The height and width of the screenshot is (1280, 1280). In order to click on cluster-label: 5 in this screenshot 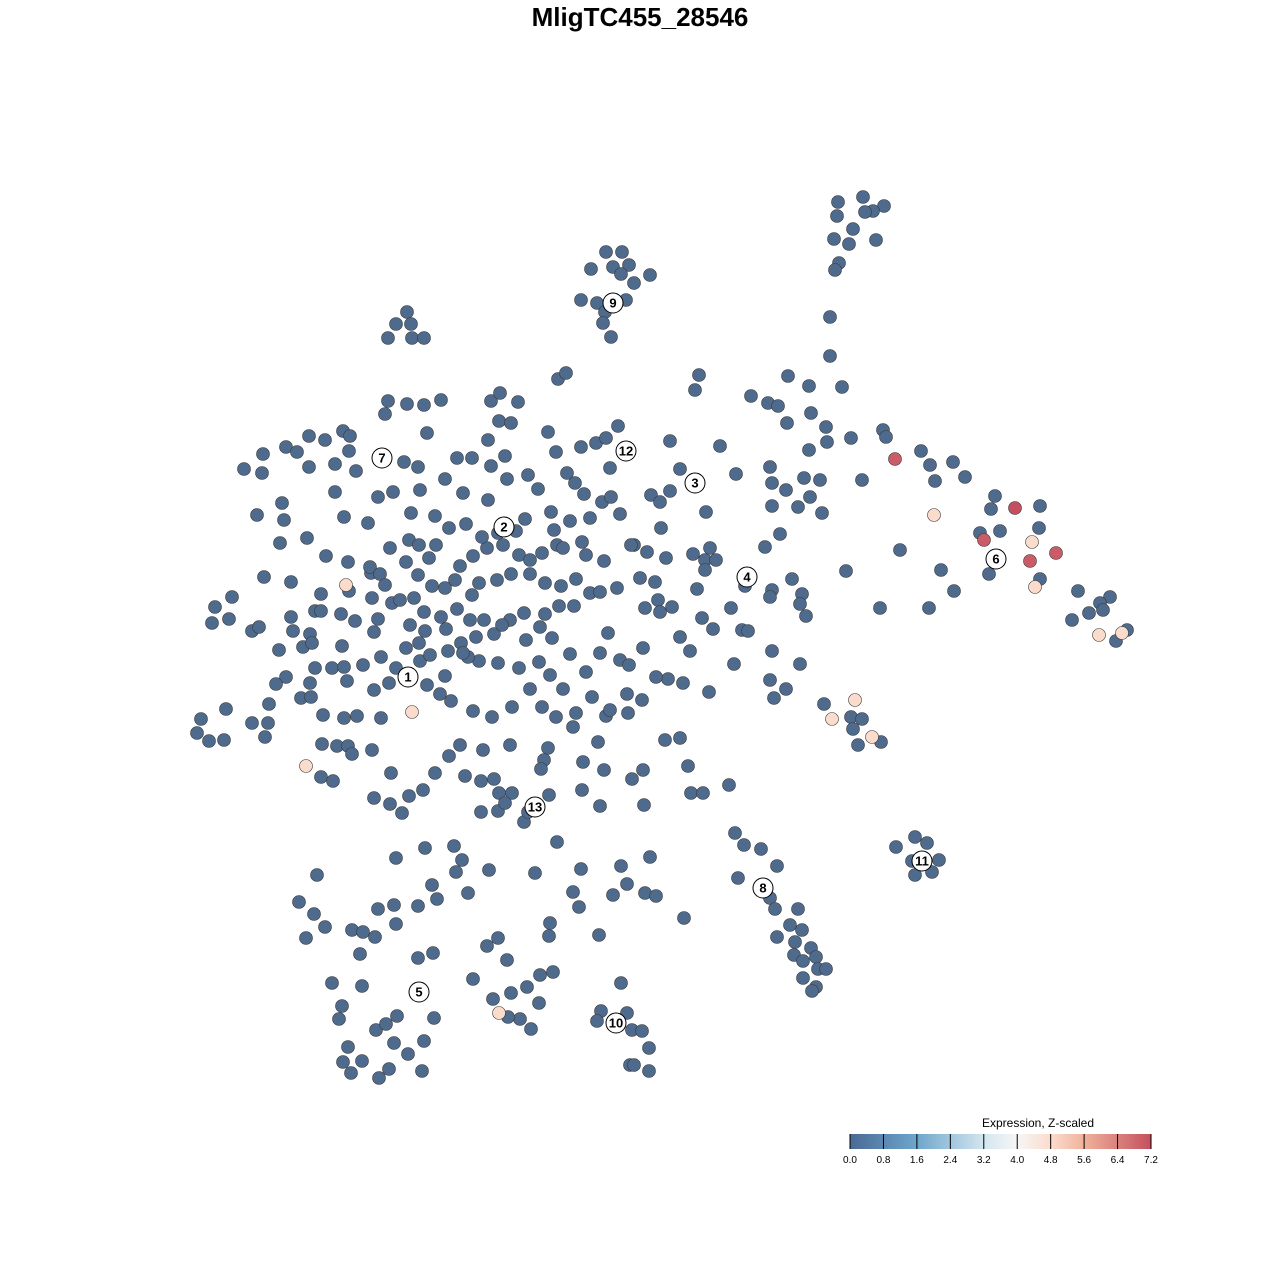, I will do `click(419, 992)`.